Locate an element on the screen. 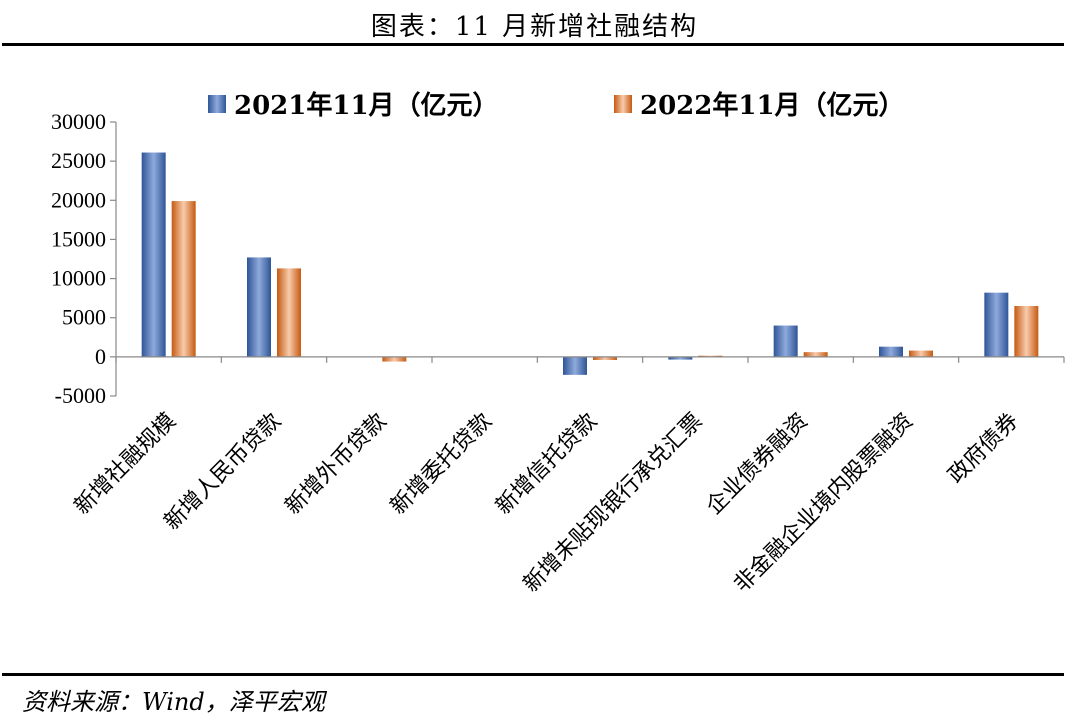 This screenshot has width=1069, height=722. legend: 2021年11月（亿元） 2022年11月（亿元） is located at coordinates (556, 105).